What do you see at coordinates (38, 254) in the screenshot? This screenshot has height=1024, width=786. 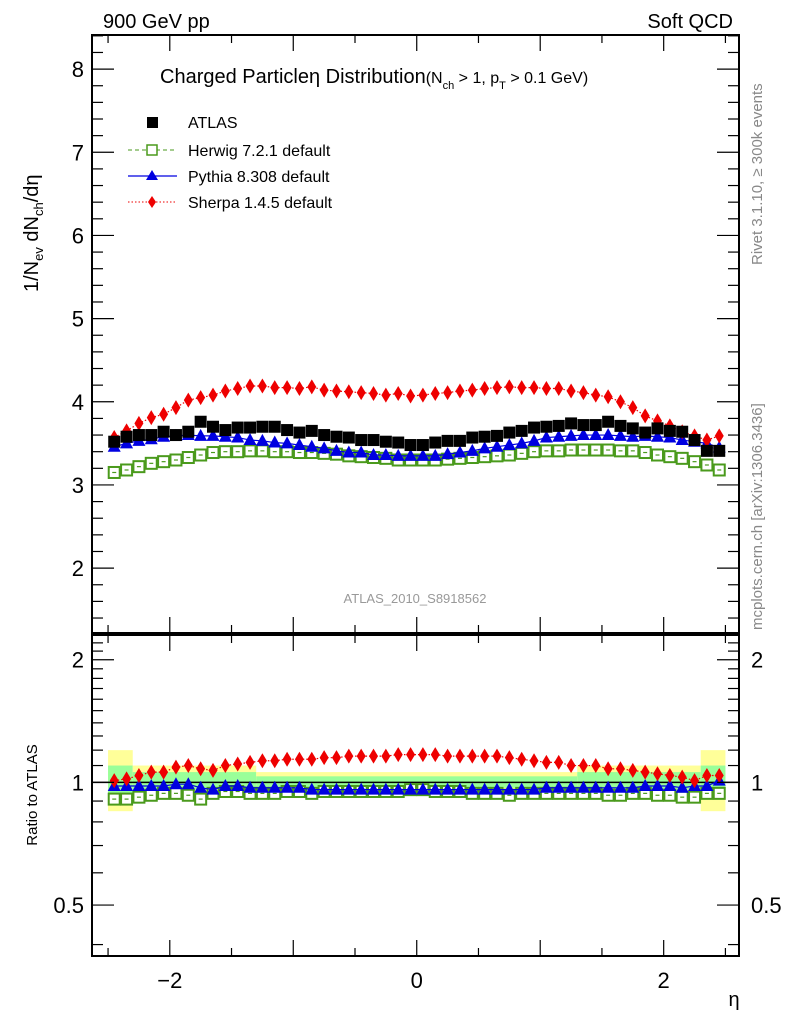 I see `ylabel-sub1: ev` at bounding box center [38, 254].